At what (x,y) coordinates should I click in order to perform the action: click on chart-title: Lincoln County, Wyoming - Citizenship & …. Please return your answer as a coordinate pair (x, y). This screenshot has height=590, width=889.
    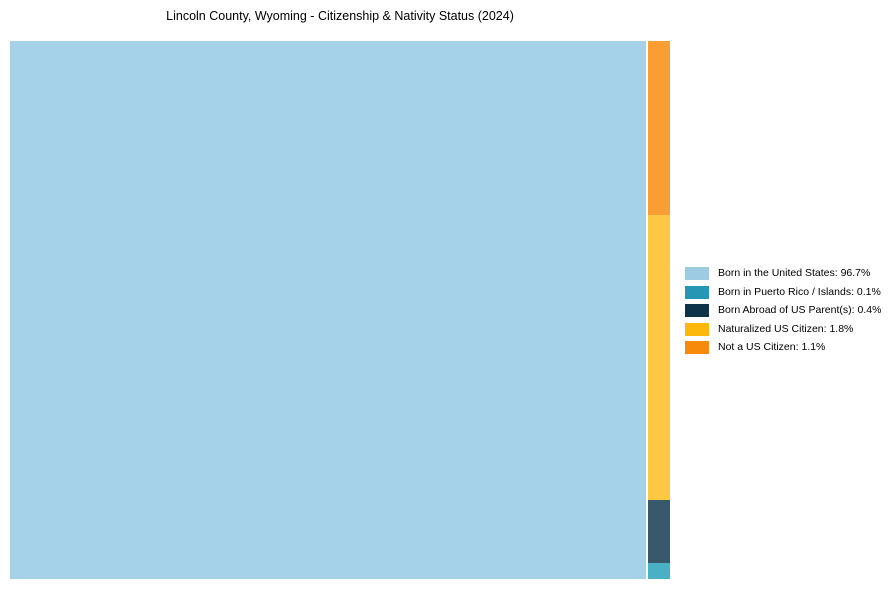
    Looking at the image, I should click on (340, 16).